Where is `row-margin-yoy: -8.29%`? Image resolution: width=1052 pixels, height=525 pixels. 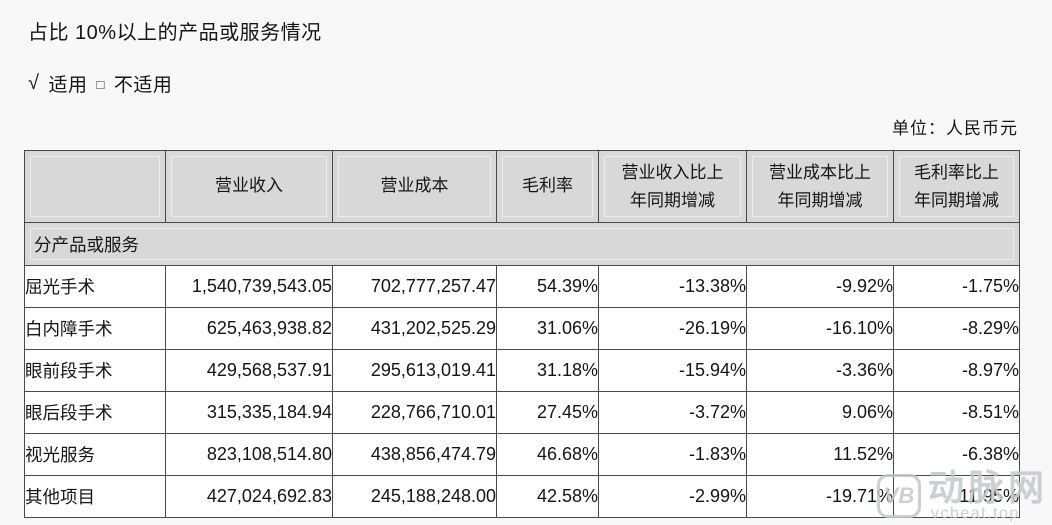 row-margin-yoy: -8.29% is located at coordinates (956, 328).